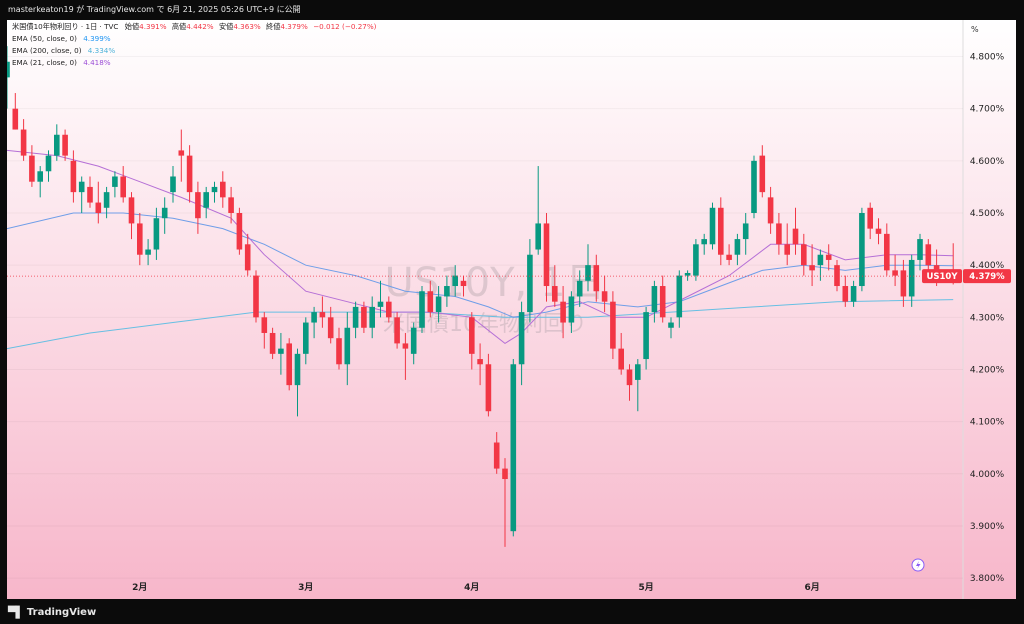 Image resolution: width=1024 pixels, height=624 pixels. What do you see at coordinates (61, 62) in the screenshot?
I see `legend-ema21: EMA (21, close, 0) 4.418%` at bounding box center [61, 62].